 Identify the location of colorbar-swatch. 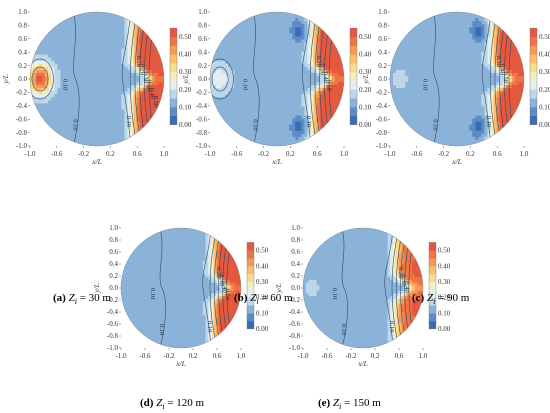
(173, 94).